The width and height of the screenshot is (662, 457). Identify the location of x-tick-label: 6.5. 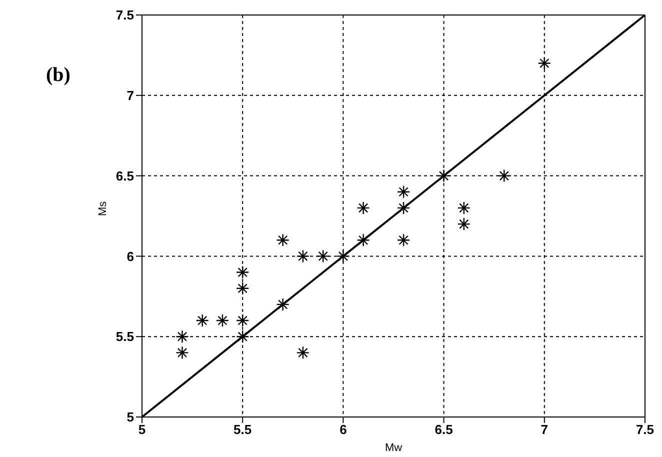
(443, 430).